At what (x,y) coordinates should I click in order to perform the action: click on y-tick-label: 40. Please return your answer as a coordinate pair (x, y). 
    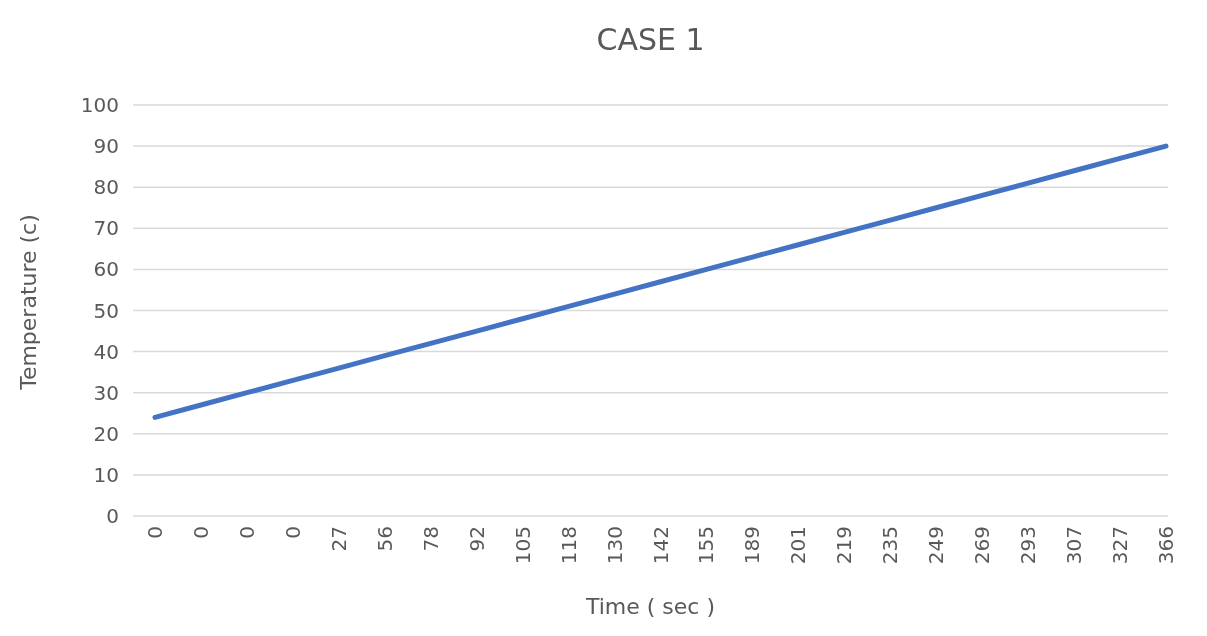
    Looking at the image, I should click on (106, 351).